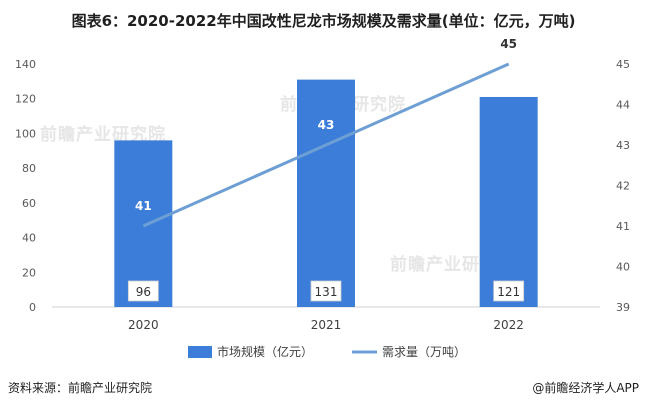  I want to click on y-left-tick-label: 60, so click(29, 203).